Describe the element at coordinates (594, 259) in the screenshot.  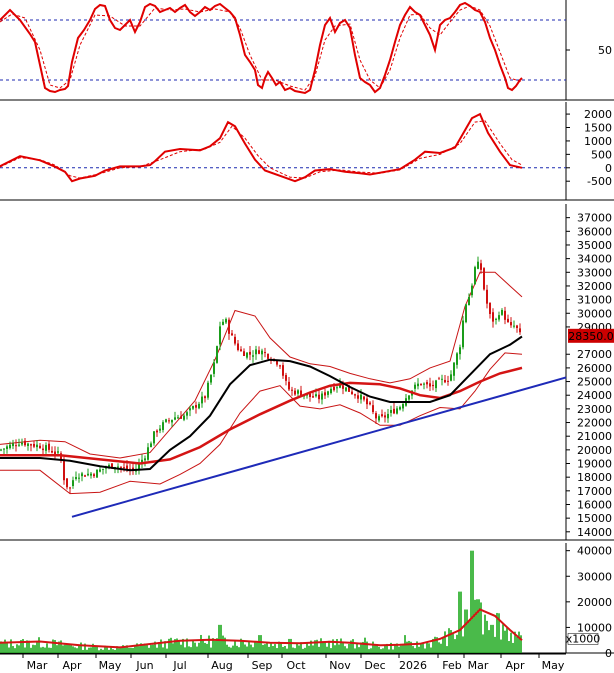
I see `price-ytick-label: 34000` at that location.